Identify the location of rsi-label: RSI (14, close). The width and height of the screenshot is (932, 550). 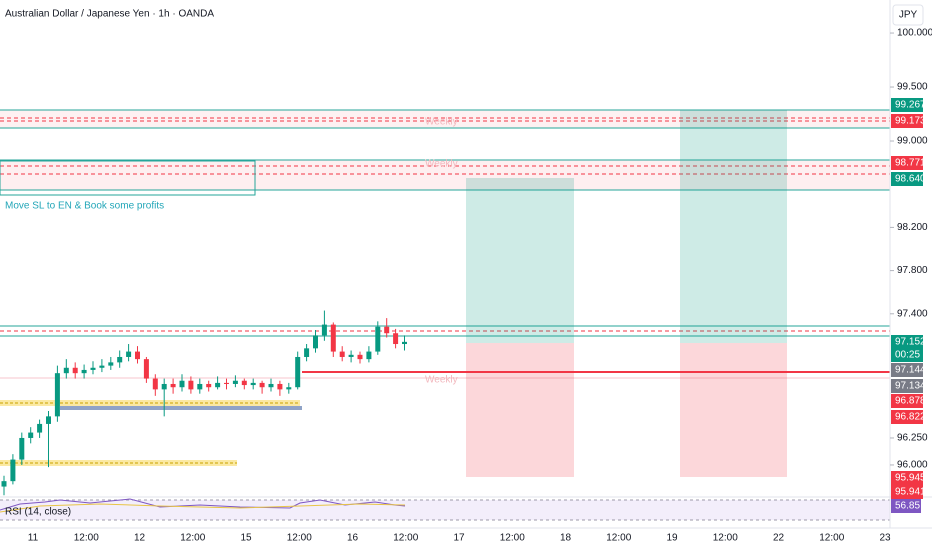
(38, 512).